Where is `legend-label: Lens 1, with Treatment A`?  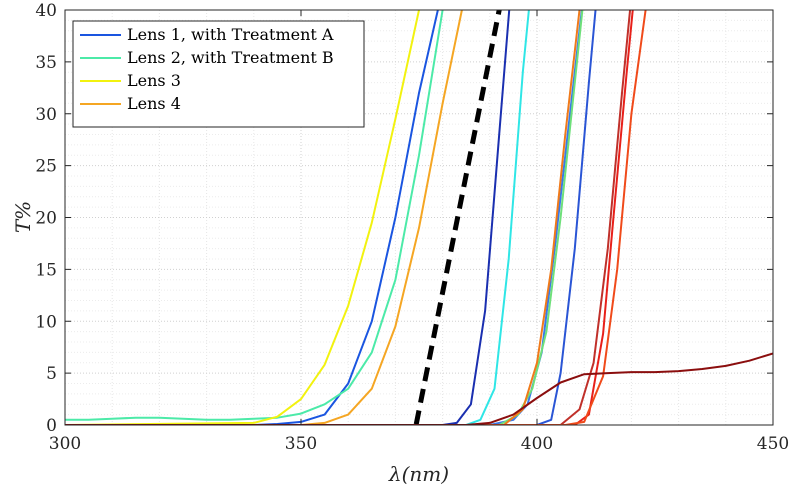 legend-label: Lens 1, with Treatment A is located at coordinates (230, 34).